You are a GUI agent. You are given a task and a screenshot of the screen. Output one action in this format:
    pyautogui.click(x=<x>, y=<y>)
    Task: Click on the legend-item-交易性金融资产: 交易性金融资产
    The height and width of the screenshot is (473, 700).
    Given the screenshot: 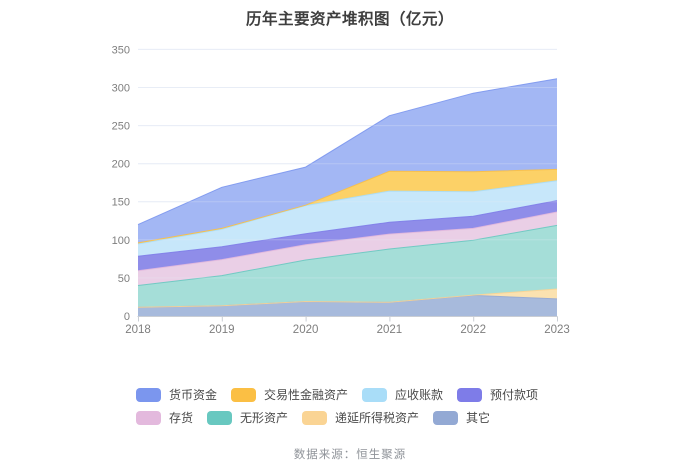 What is the action you would take?
    pyautogui.click(x=289, y=395)
    